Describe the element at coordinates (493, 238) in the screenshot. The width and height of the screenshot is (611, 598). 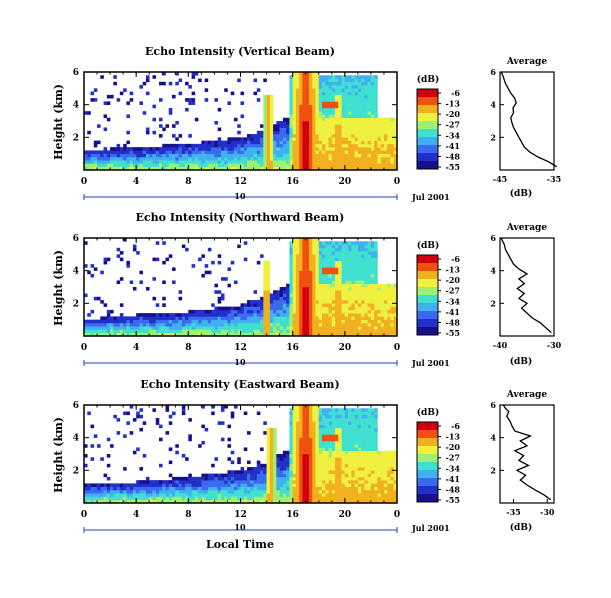
I see `profile-y-tick-label: 6` at that location.